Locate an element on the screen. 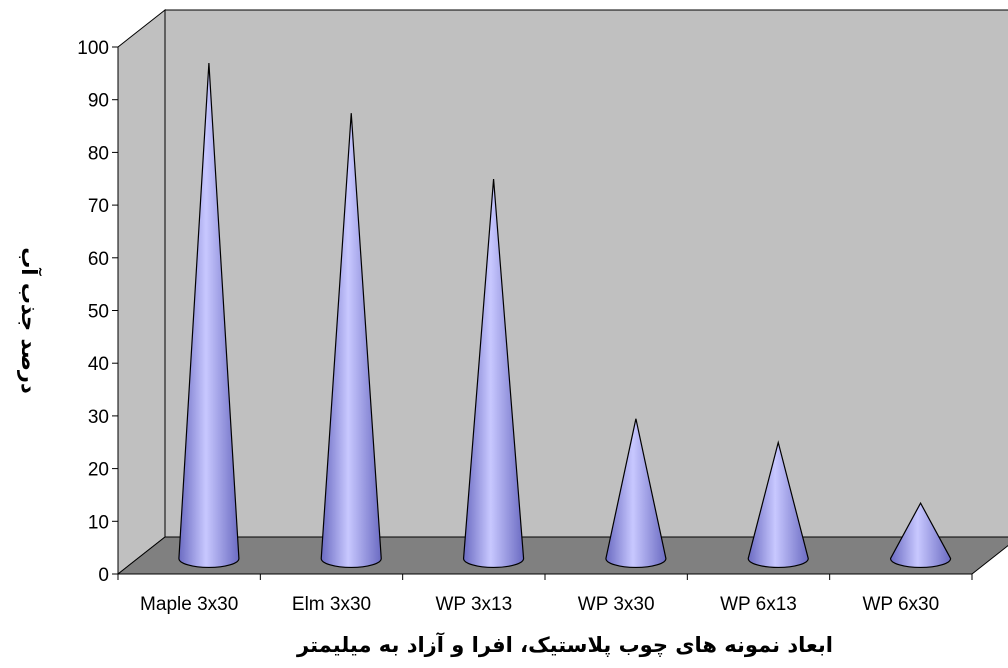 This screenshot has width=1008, height=668. y-tick-label: 60 is located at coordinates (98, 259).